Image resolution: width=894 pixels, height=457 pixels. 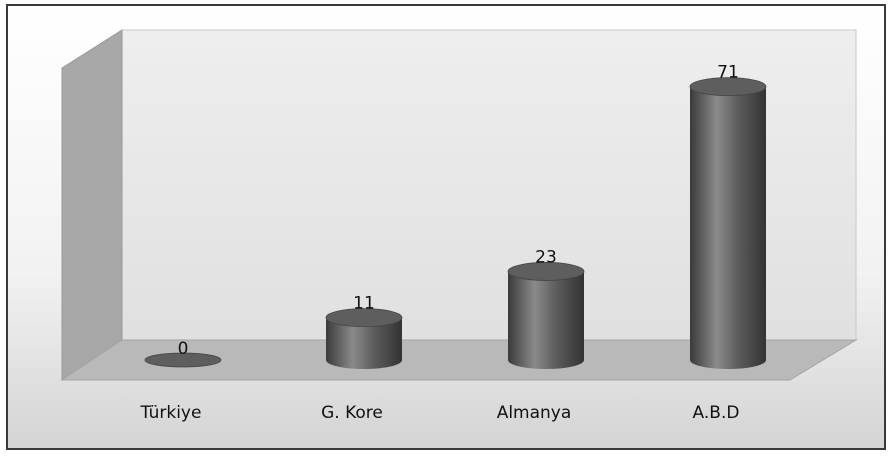 What do you see at coordinates (171, 413) in the screenshot?
I see `category-label-0: Türkiye` at bounding box center [171, 413].